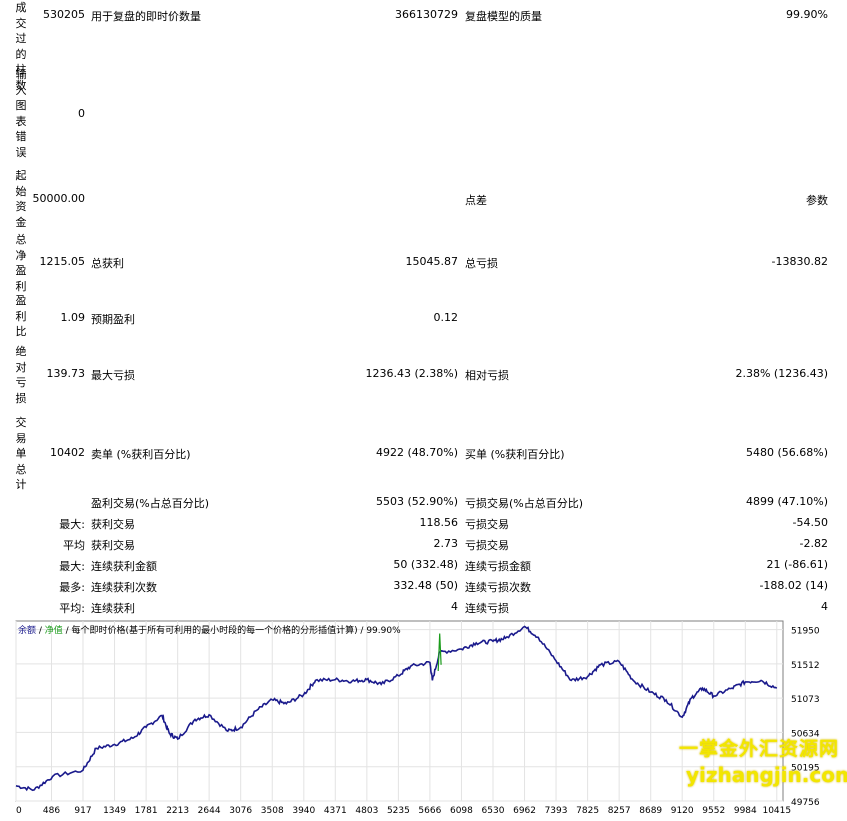  I want to click on value-gross-loss: -13830.82, so click(799, 261).